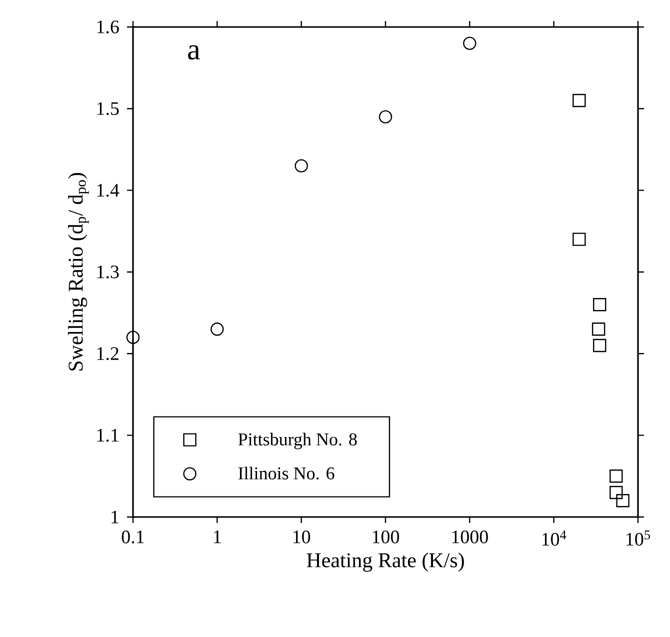 Image resolution: width=670 pixels, height=637 pixels. Describe the element at coordinates (107, 353) in the screenshot. I see `y-tick-label: 1.2` at that location.